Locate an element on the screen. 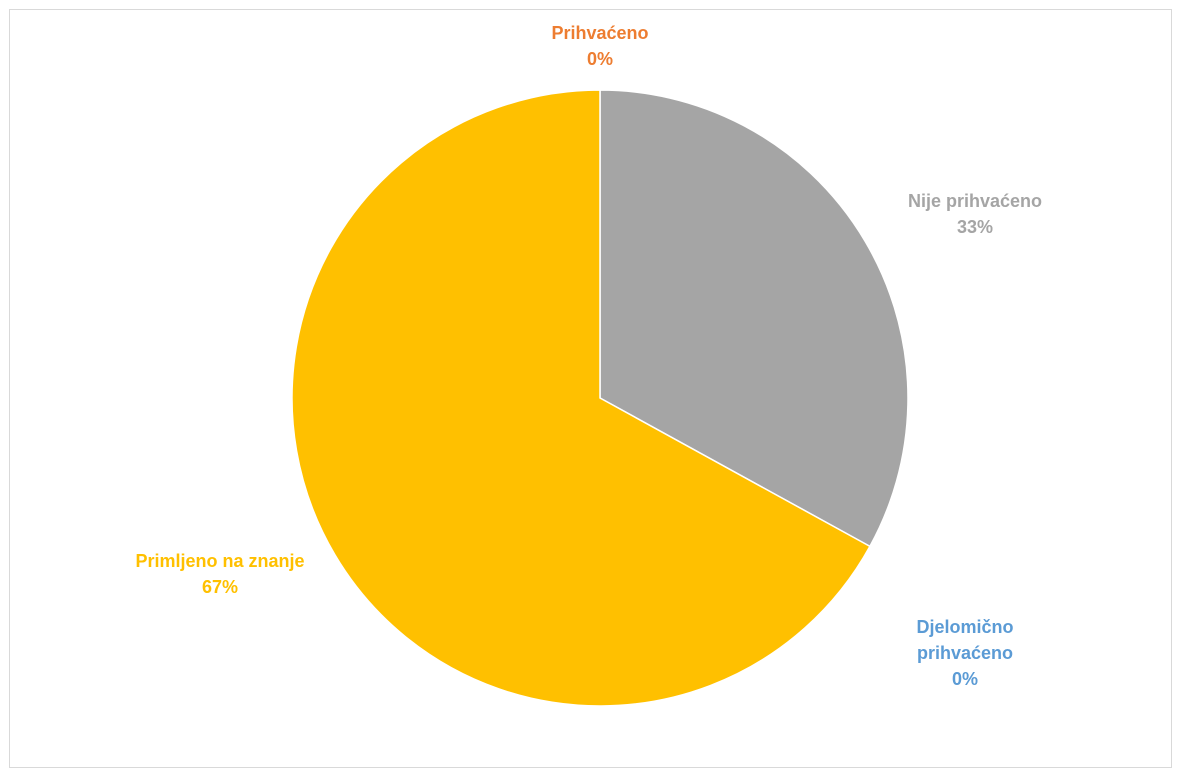 This screenshot has width=1181, height=777. data-label-djelomicno-name-line2: prihvaćeno is located at coordinates (965, 653).